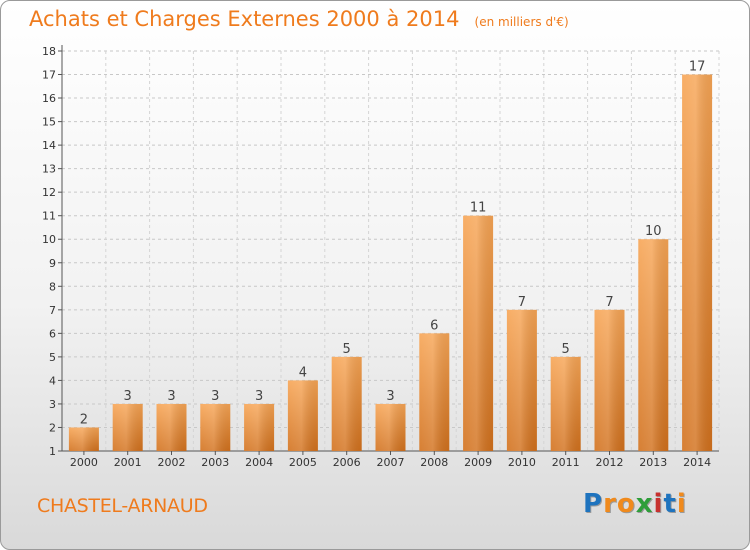  I want to click on y-tick-label-10: 10, so click(49, 239).